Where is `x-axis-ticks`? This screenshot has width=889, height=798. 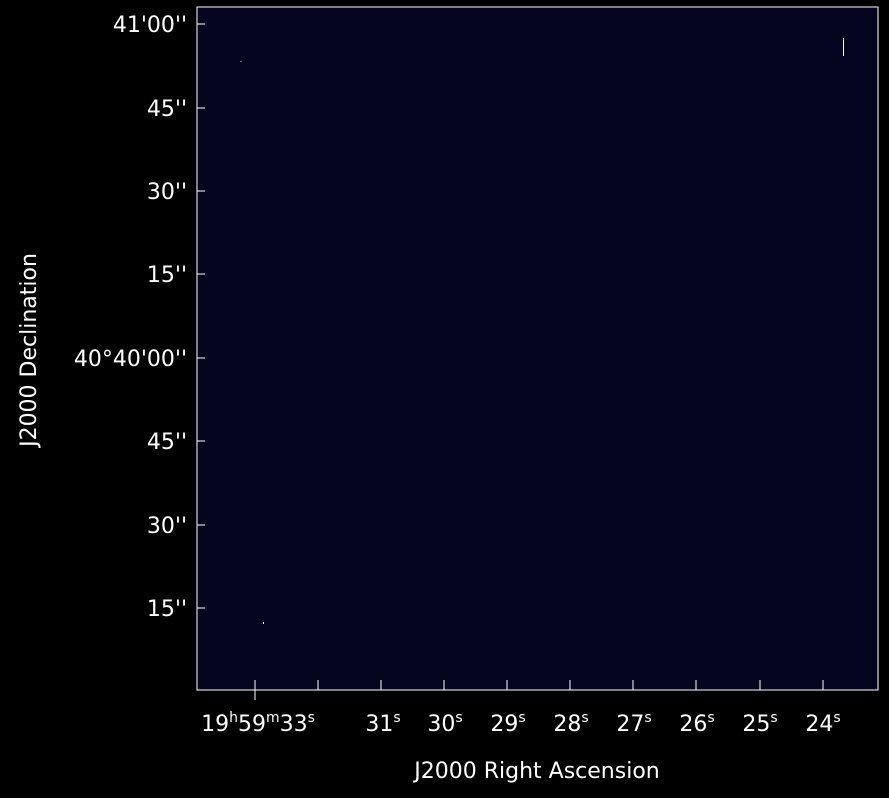
x-axis-ticks is located at coordinates (539, 690).